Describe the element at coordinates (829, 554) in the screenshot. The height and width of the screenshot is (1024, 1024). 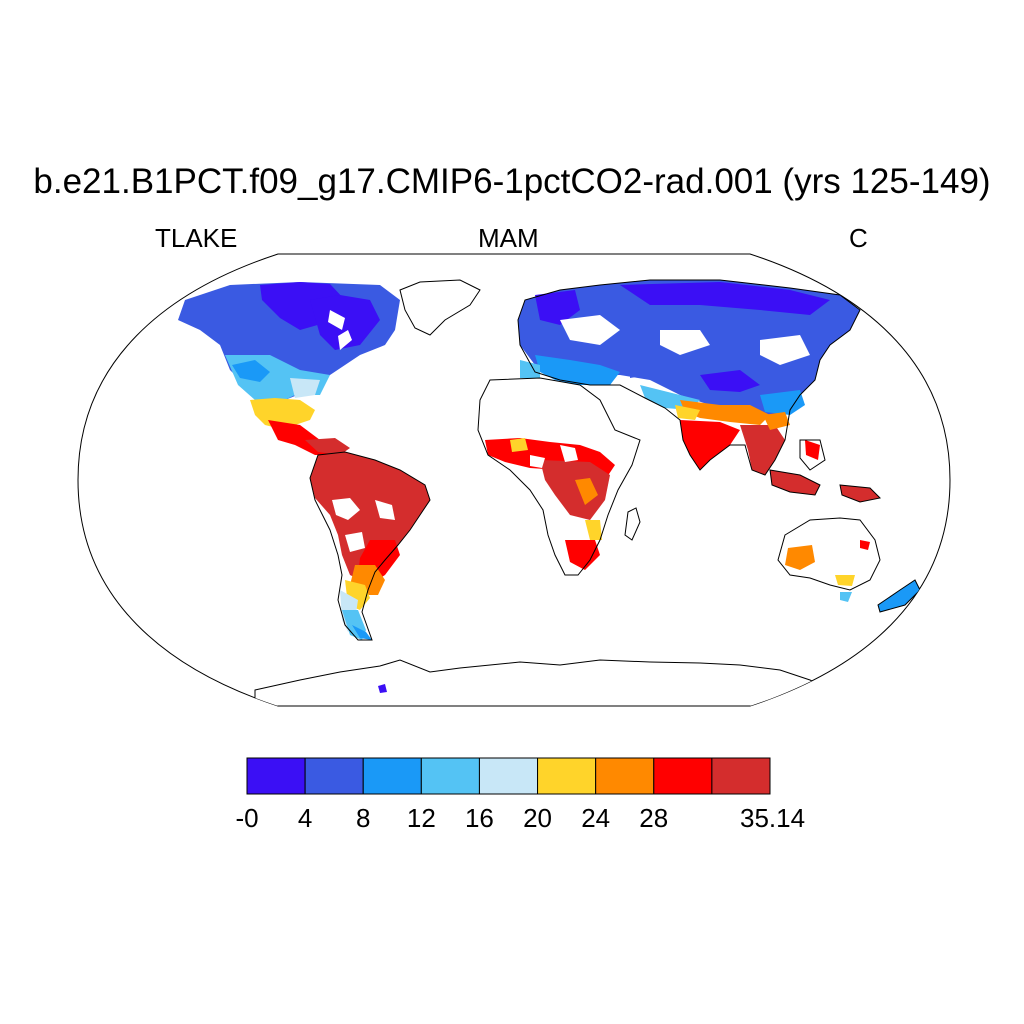
I see `australia-outline` at that location.